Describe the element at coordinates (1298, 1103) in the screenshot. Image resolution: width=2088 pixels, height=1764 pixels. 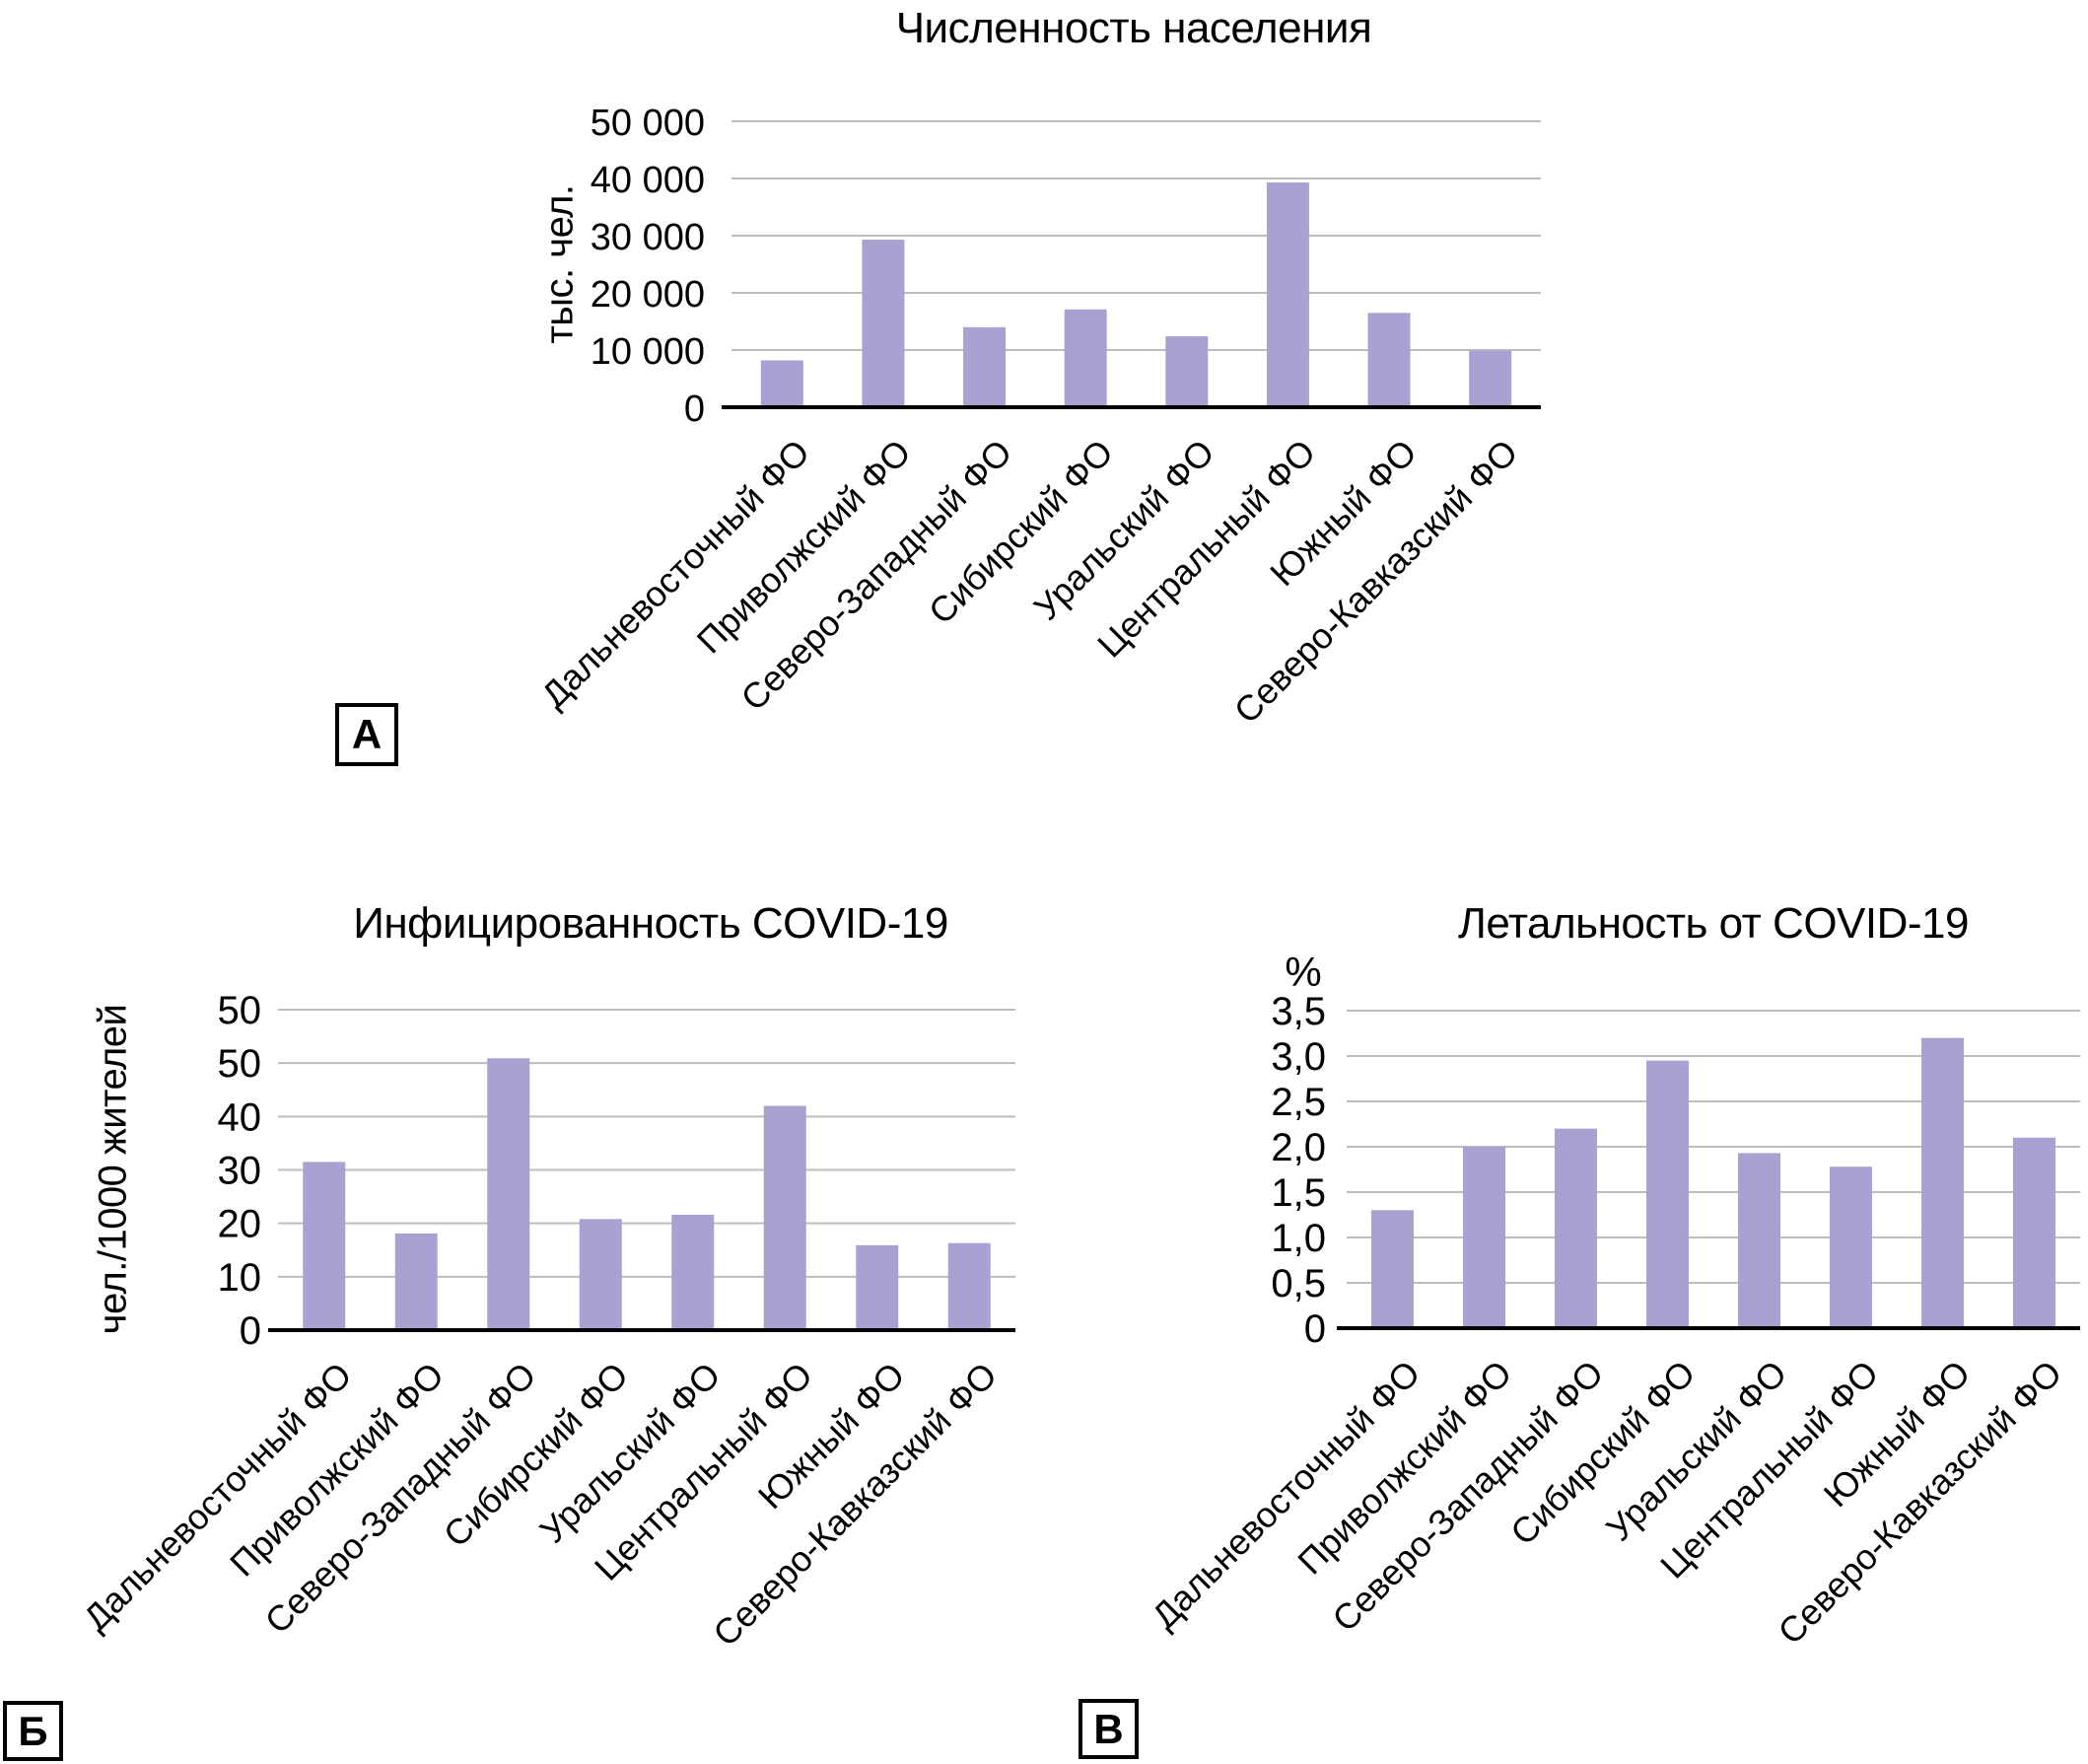
I see `y-tick-label: 2,5` at that location.